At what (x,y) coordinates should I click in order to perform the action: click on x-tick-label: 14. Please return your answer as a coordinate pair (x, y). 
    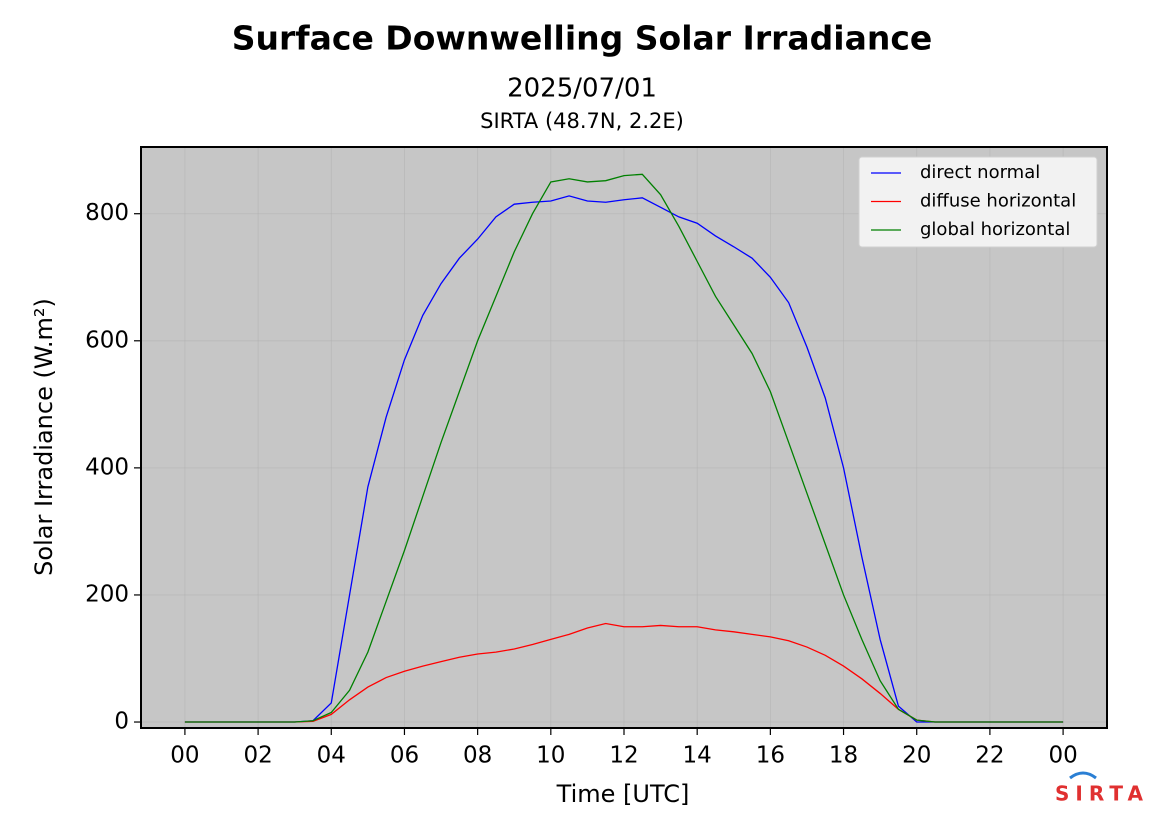
    Looking at the image, I should click on (697, 756).